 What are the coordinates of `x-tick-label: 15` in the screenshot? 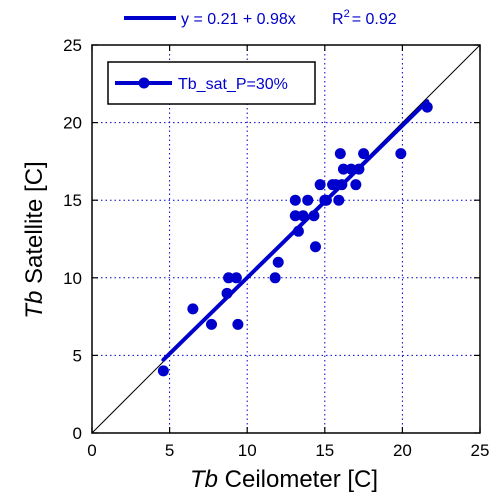 It's located at (324, 450).